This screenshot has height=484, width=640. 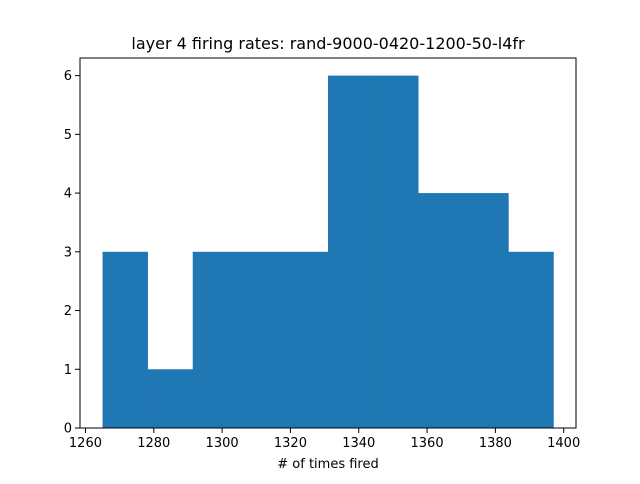 What do you see at coordinates (563, 443) in the screenshot?
I see `x-tick-label: 1400` at bounding box center [563, 443].